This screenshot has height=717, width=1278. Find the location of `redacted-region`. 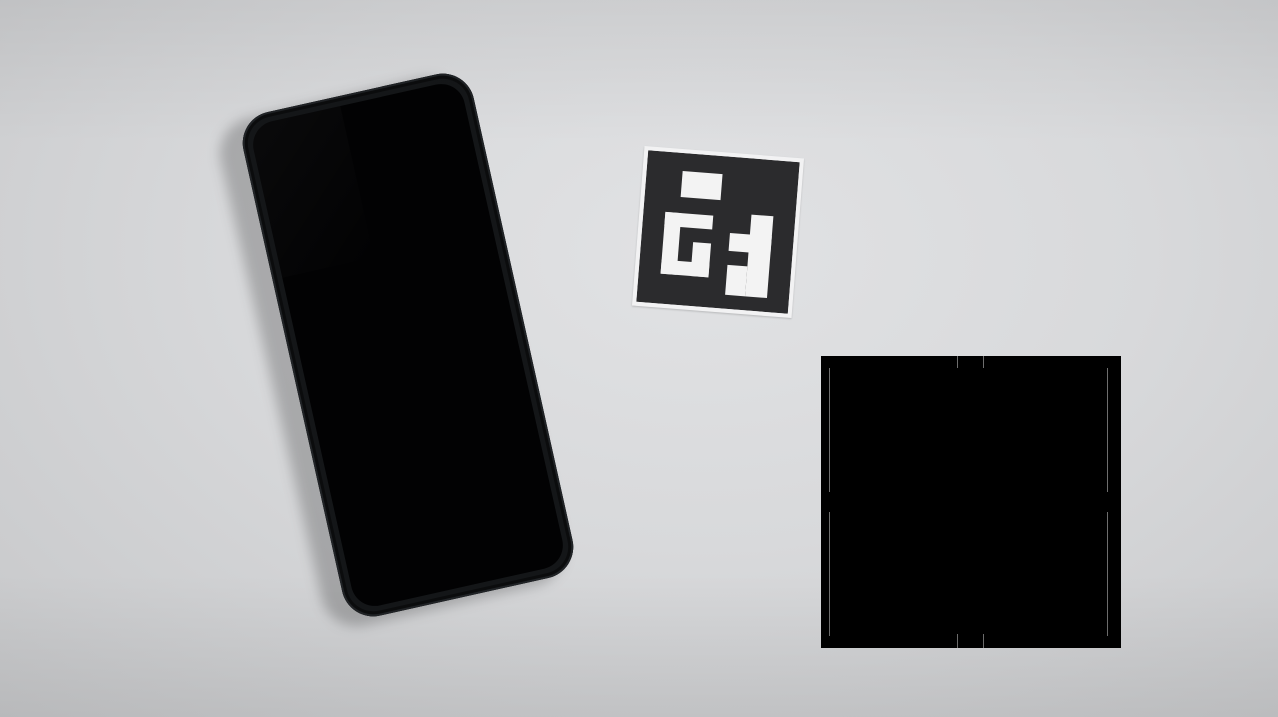

redacted-region is located at coordinates (971, 502).